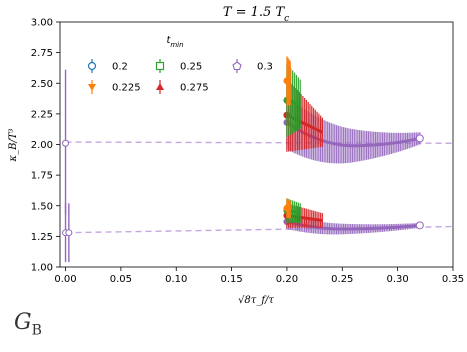 The image size is (467, 352). Describe the element at coordinates (121, 279) in the screenshot. I see `x-tick-label: 0.05` at that location.